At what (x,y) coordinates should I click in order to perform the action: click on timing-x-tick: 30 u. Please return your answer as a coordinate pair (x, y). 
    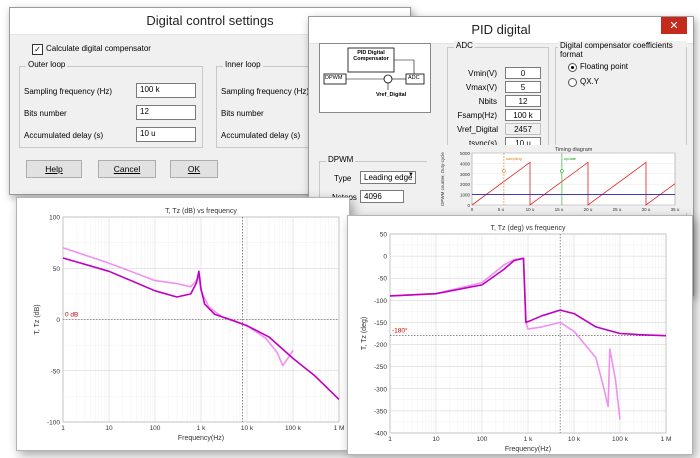
    Looking at the image, I should click on (646, 209).